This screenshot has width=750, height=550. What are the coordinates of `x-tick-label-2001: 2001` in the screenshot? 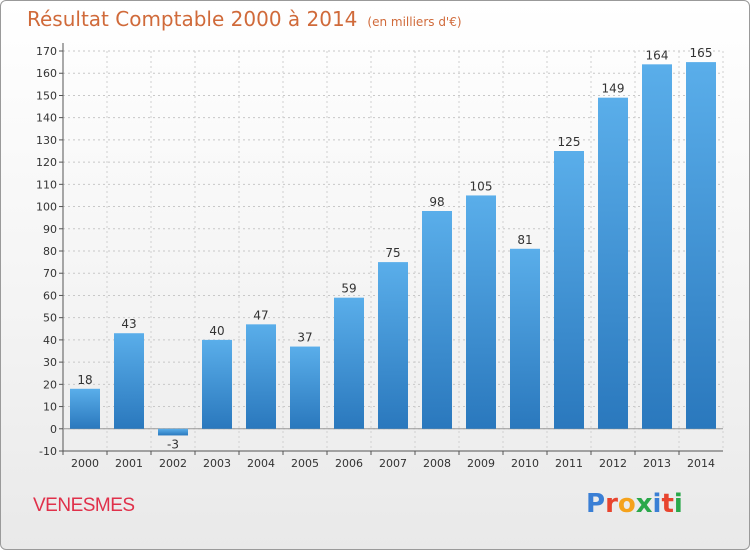 It's located at (129, 463).